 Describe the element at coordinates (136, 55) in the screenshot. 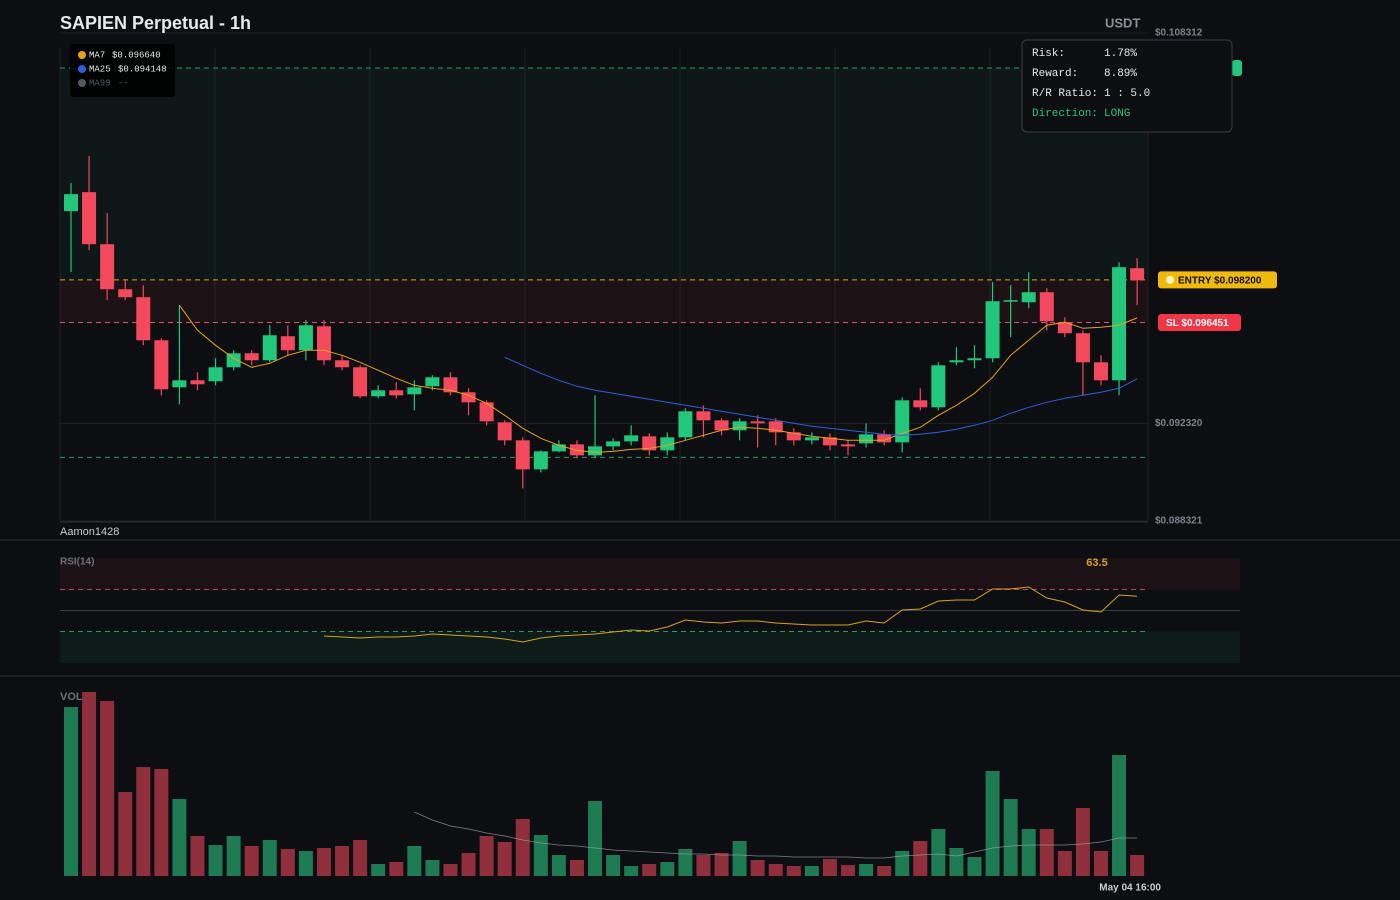

I see `legend-value: $0.096640` at that location.